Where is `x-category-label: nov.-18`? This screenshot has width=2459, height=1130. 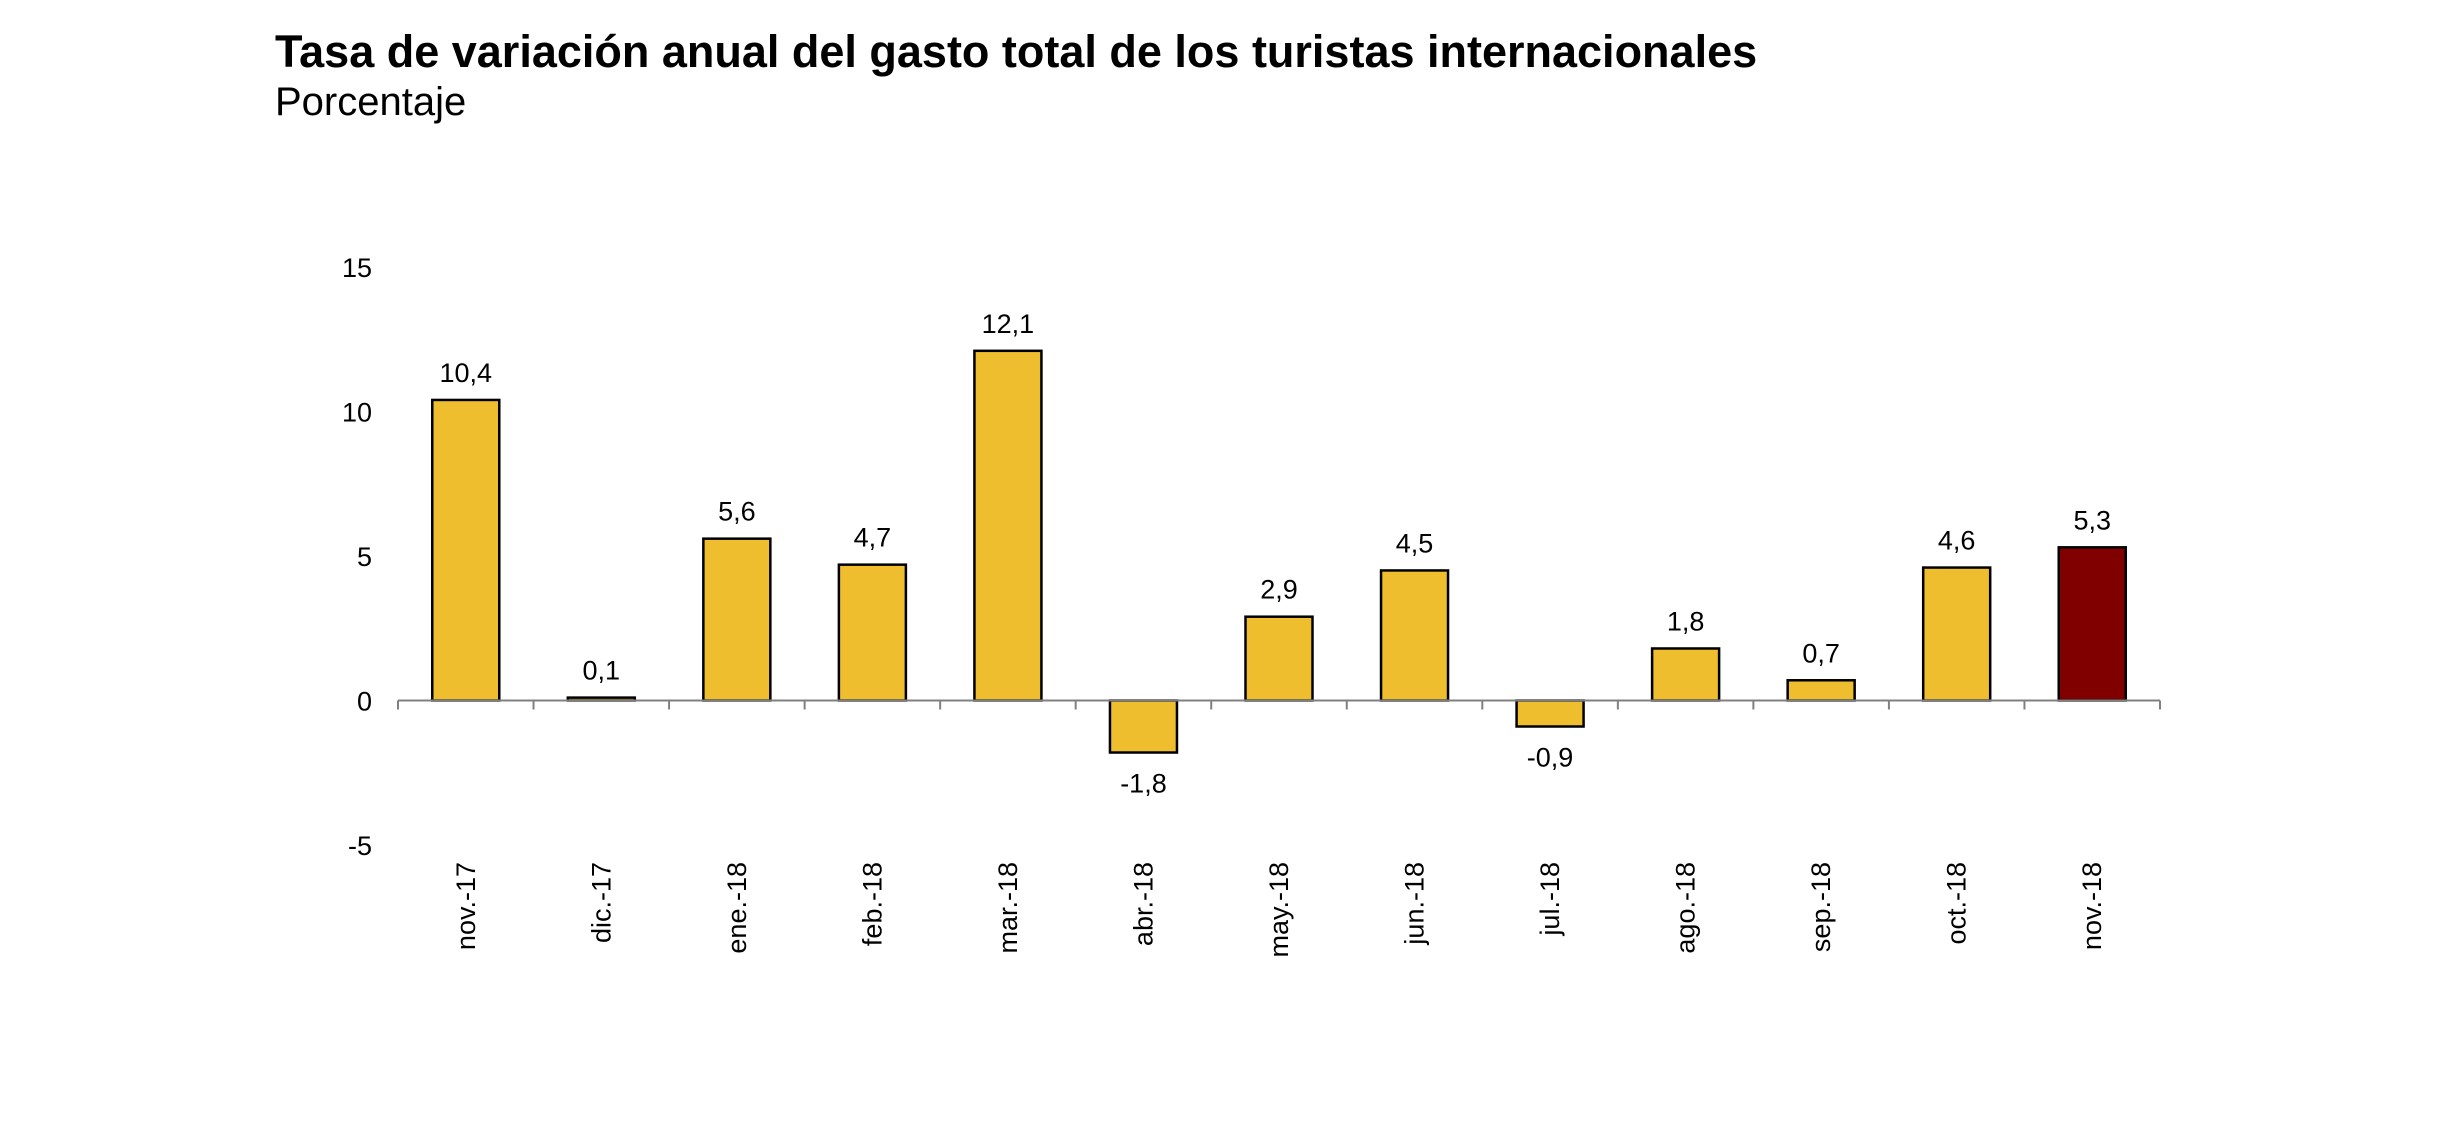 x-category-label: nov.-18 is located at coordinates (2092, 906).